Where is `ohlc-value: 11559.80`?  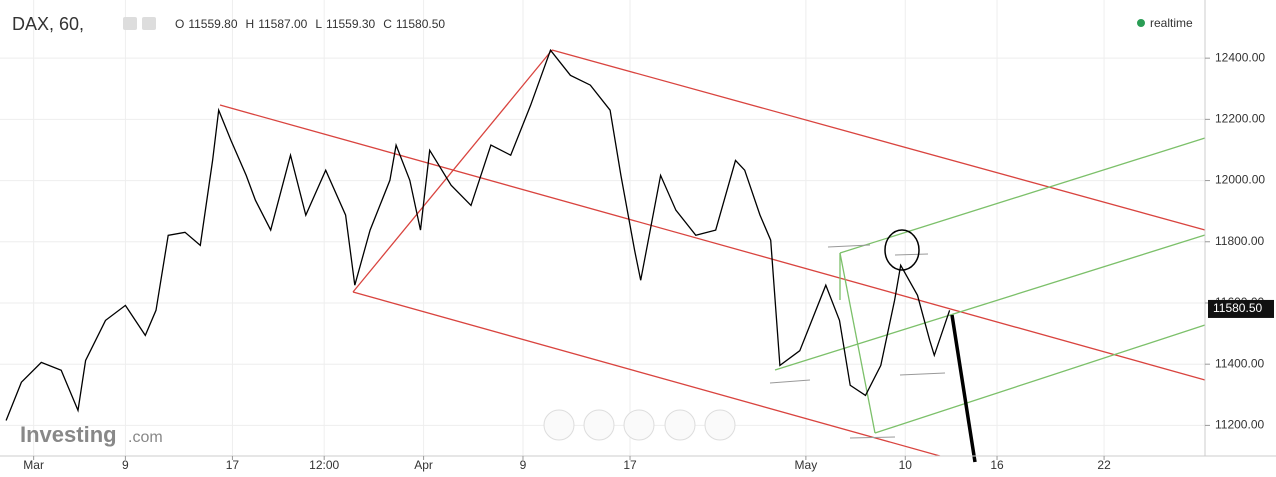
ohlc-value: 11559.80 is located at coordinates (212, 24).